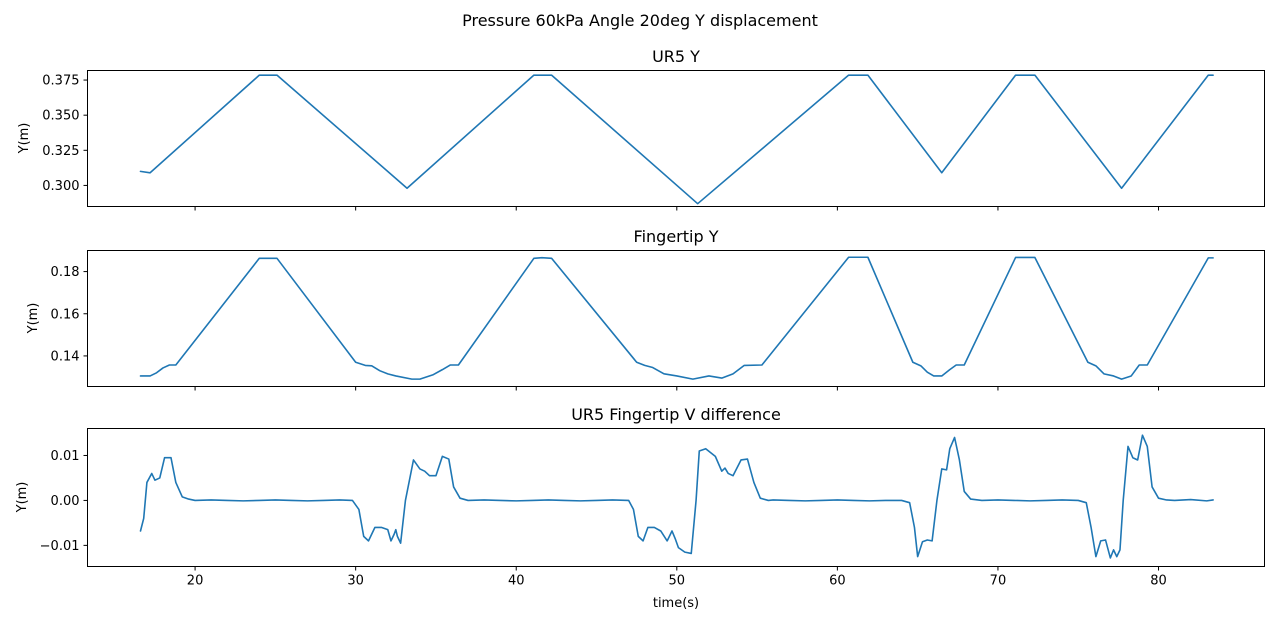 The width and height of the screenshot is (1280, 624). Describe the element at coordinates (355, 581) in the screenshot. I see `x-tick-label: 30` at that location.